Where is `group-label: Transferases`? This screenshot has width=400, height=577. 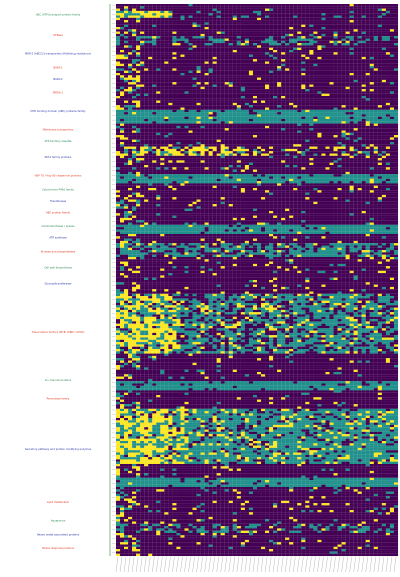 group-label: Transferases is located at coordinates (58, 201).